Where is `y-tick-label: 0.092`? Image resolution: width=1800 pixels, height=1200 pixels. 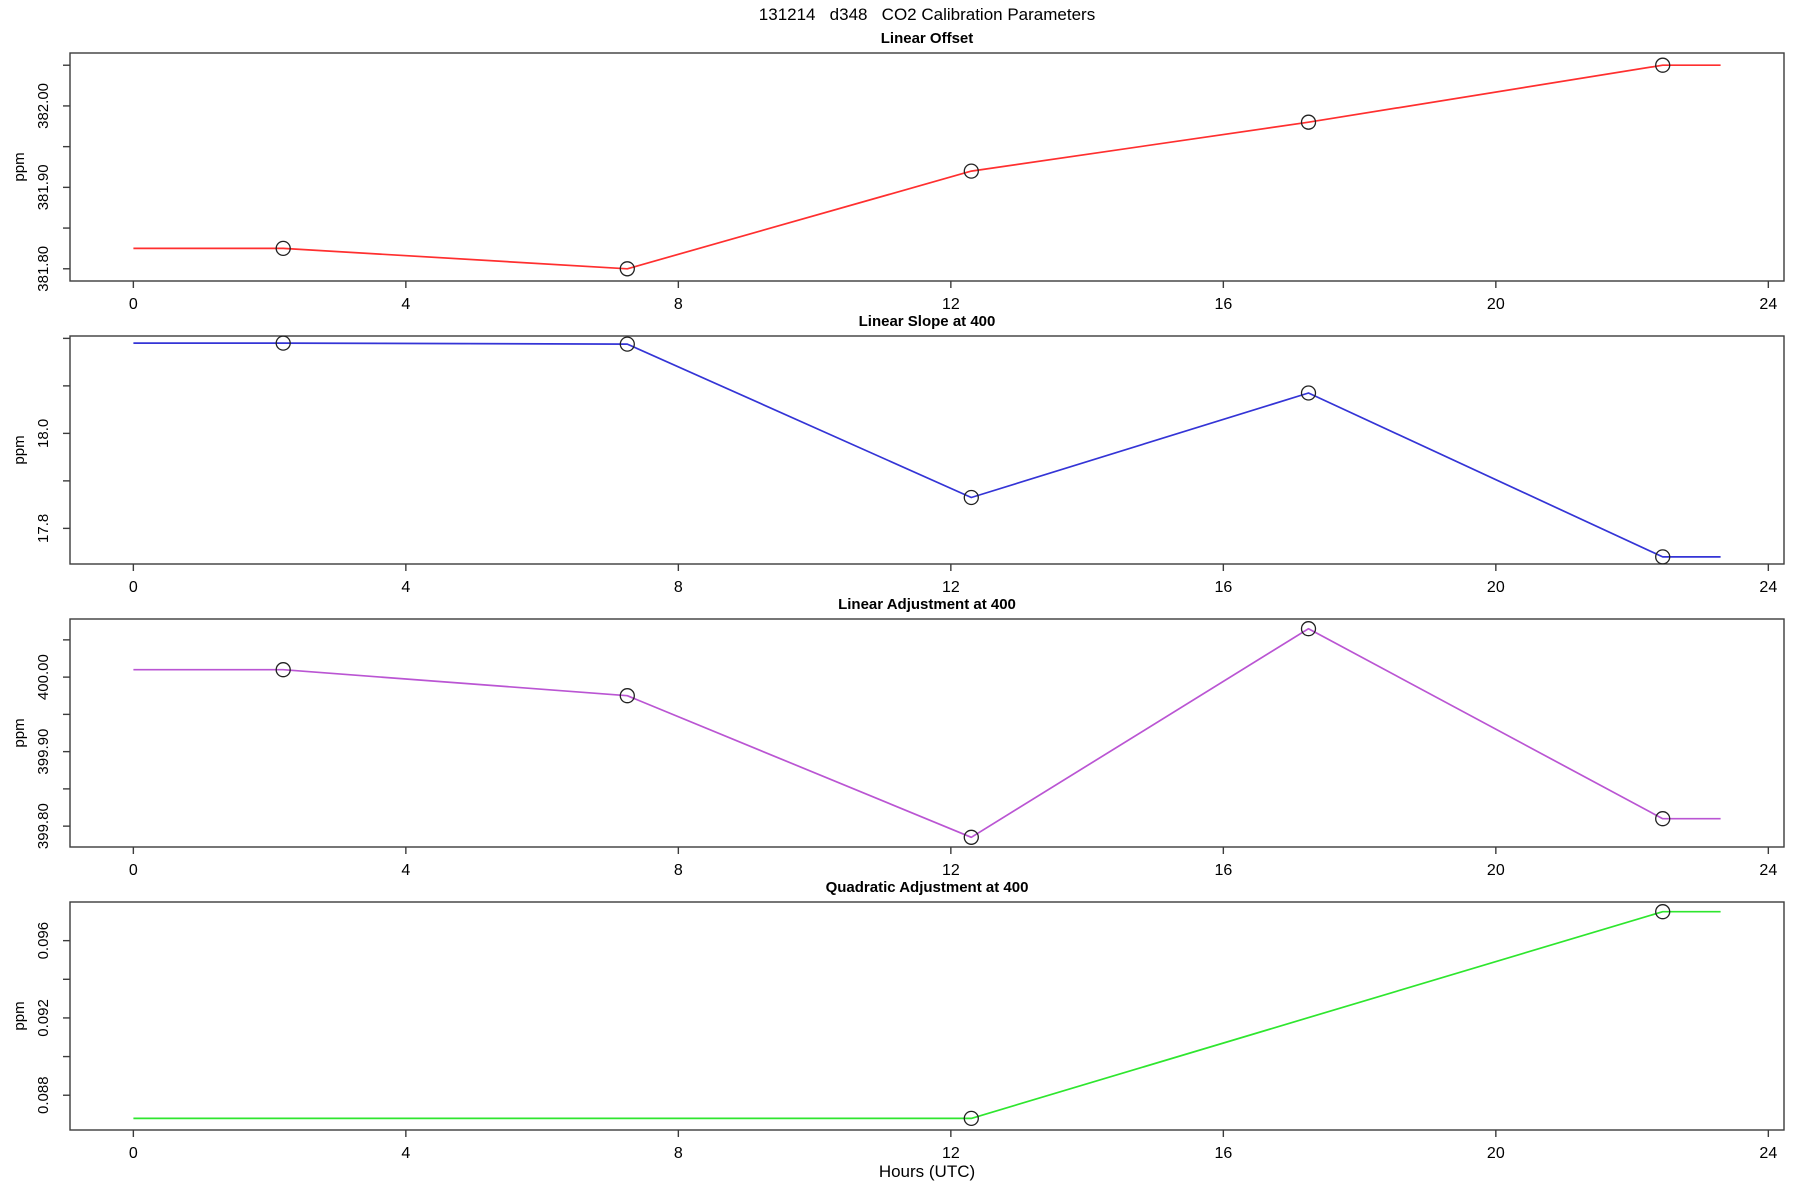
y-tick-label: 0.092 is located at coordinates (43, 1018).